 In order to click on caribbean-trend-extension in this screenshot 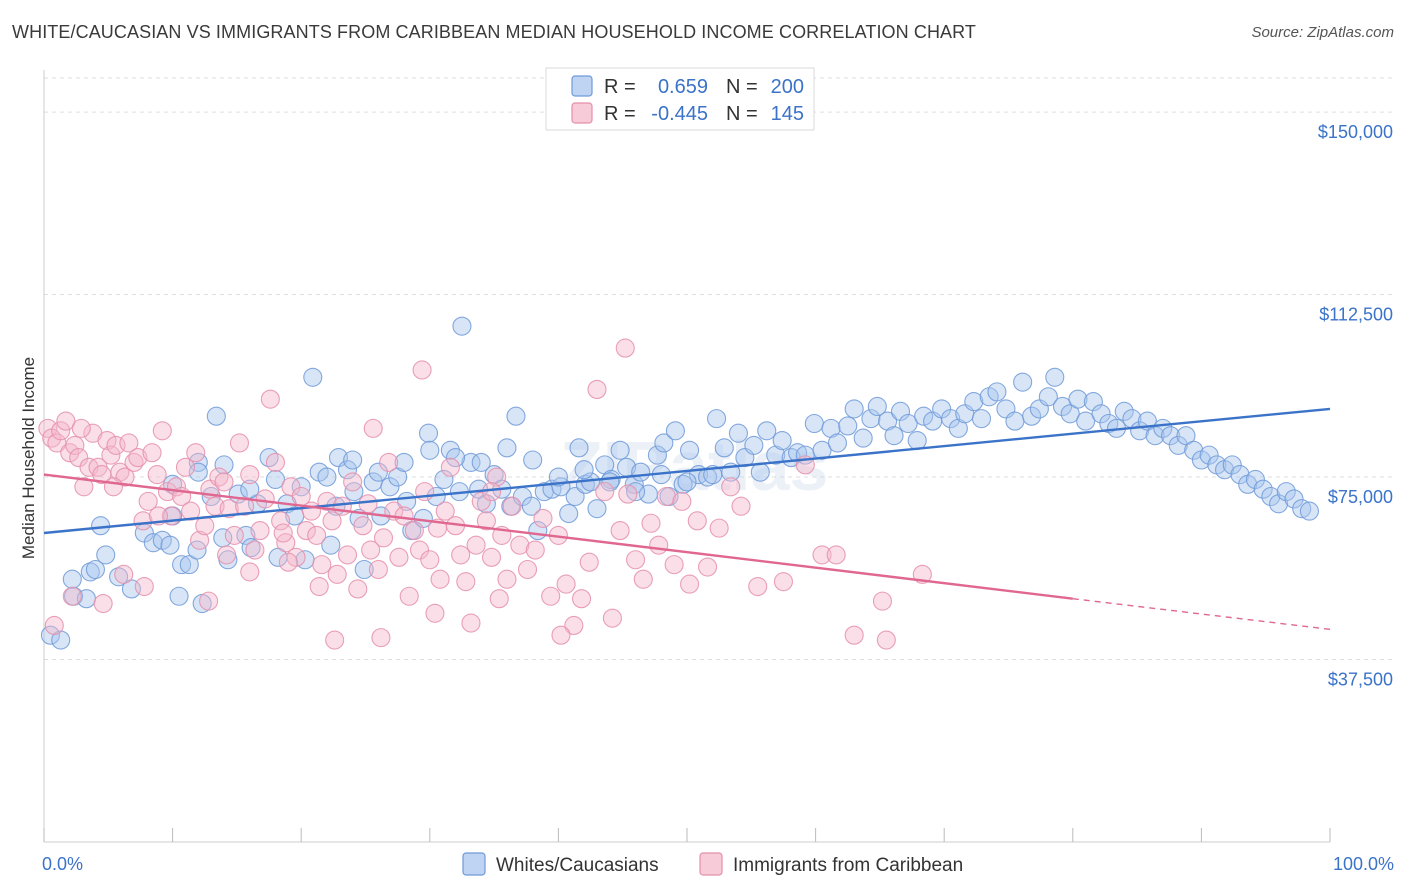, I will do `click(1201, 614)`.